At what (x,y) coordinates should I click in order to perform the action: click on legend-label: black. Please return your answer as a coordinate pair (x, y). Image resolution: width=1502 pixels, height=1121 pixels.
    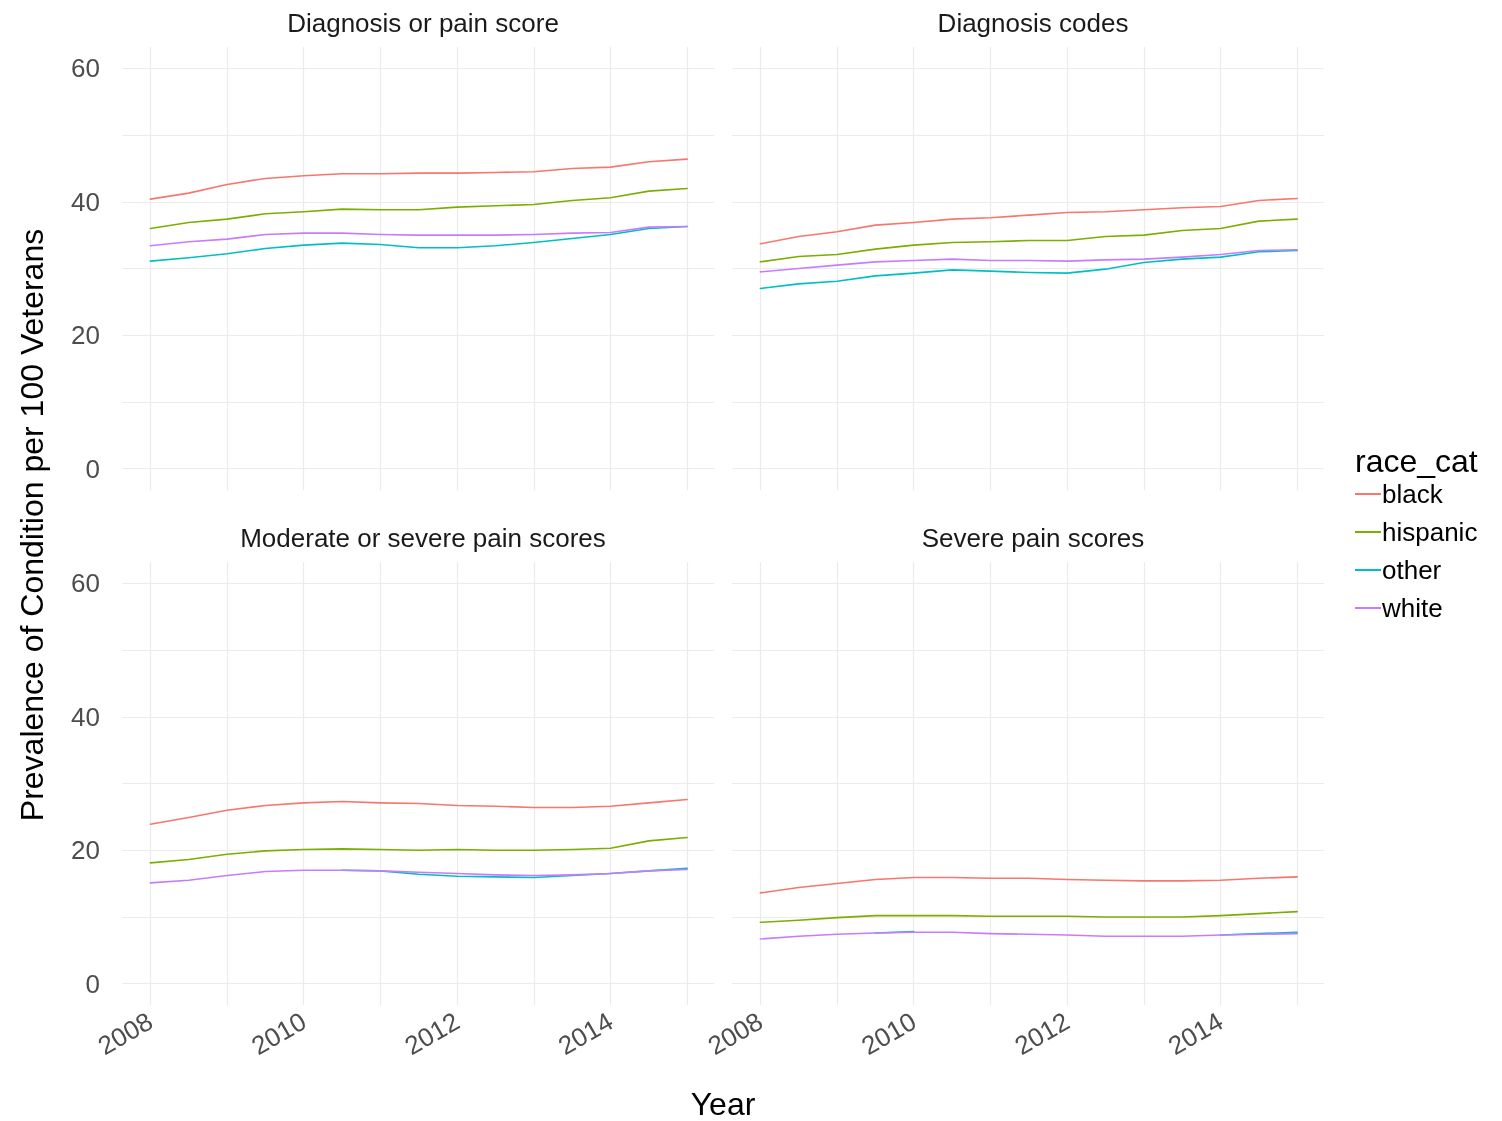
    Looking at the image, I should click on (1413, 494).